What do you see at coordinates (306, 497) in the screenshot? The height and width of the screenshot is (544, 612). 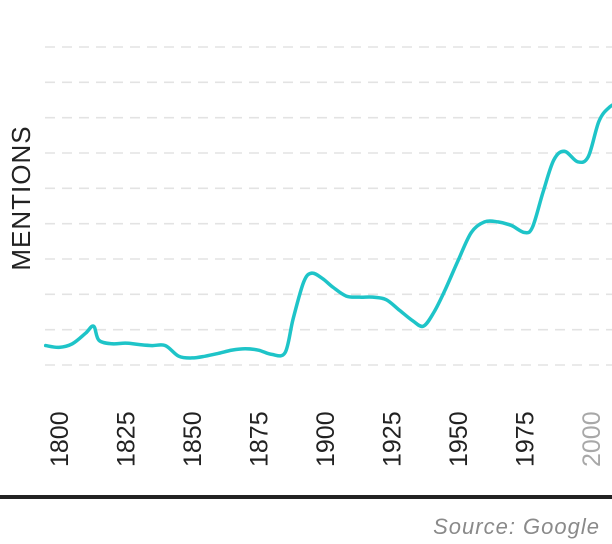 I see `bottom-rule` at bounding box center [306, 497].